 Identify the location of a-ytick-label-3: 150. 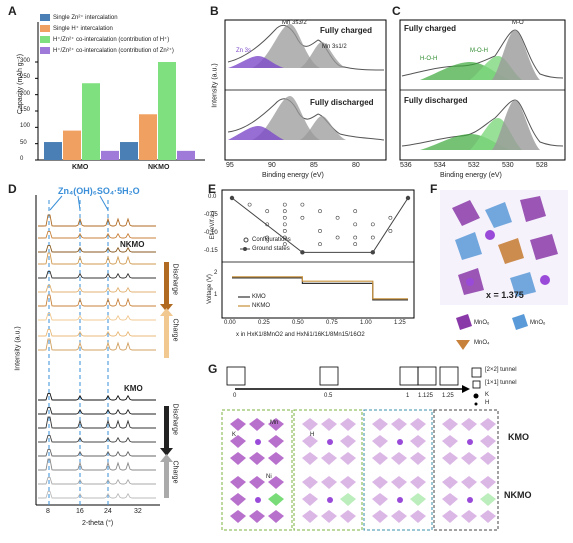
(25, 110).